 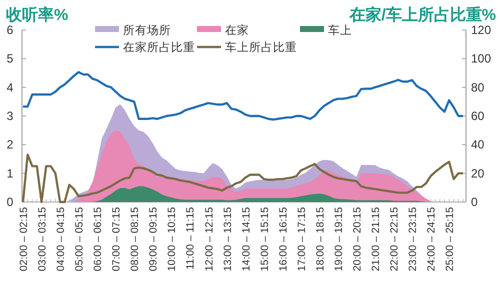 I want to click on legend-label: 车上, so click(x=340, y=30).